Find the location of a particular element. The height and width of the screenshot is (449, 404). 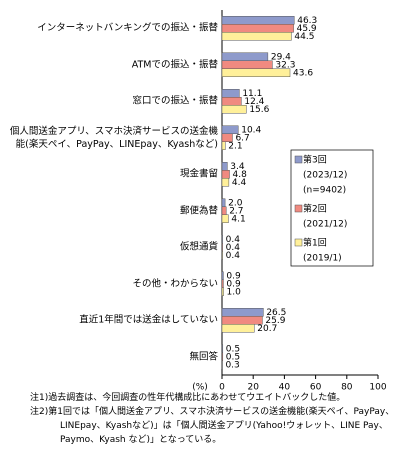

value-label: 20.7 is located at coordinates (267, 329).